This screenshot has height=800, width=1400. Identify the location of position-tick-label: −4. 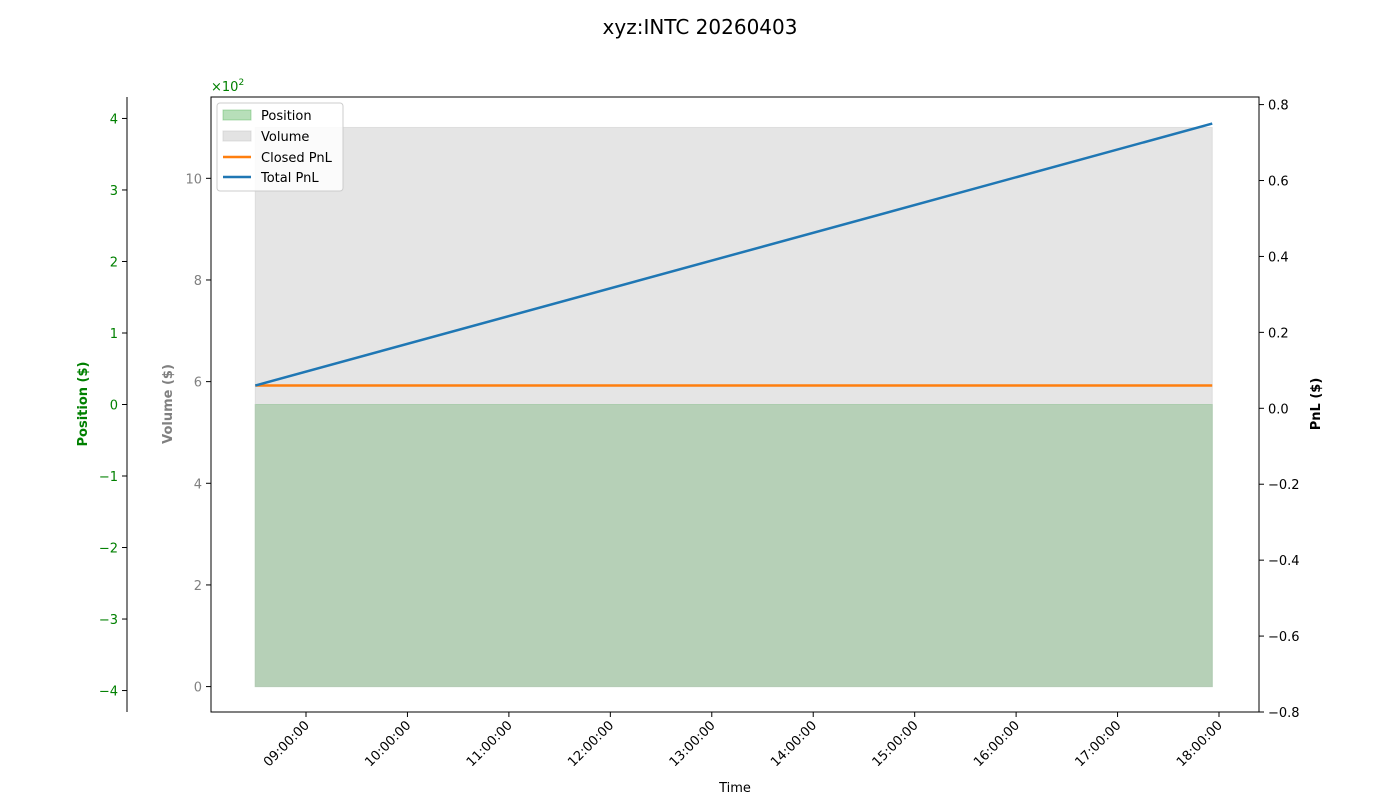
(108, 692).